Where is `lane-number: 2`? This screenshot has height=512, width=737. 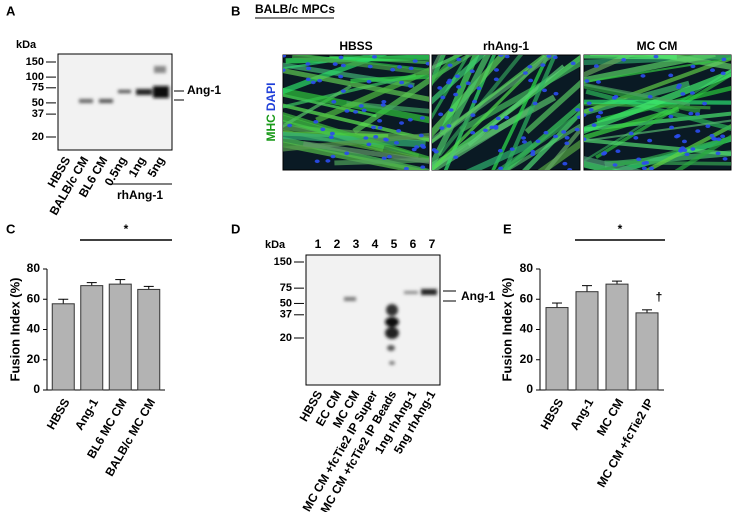 lane-number: 2 is located at coordinates (337, 244).